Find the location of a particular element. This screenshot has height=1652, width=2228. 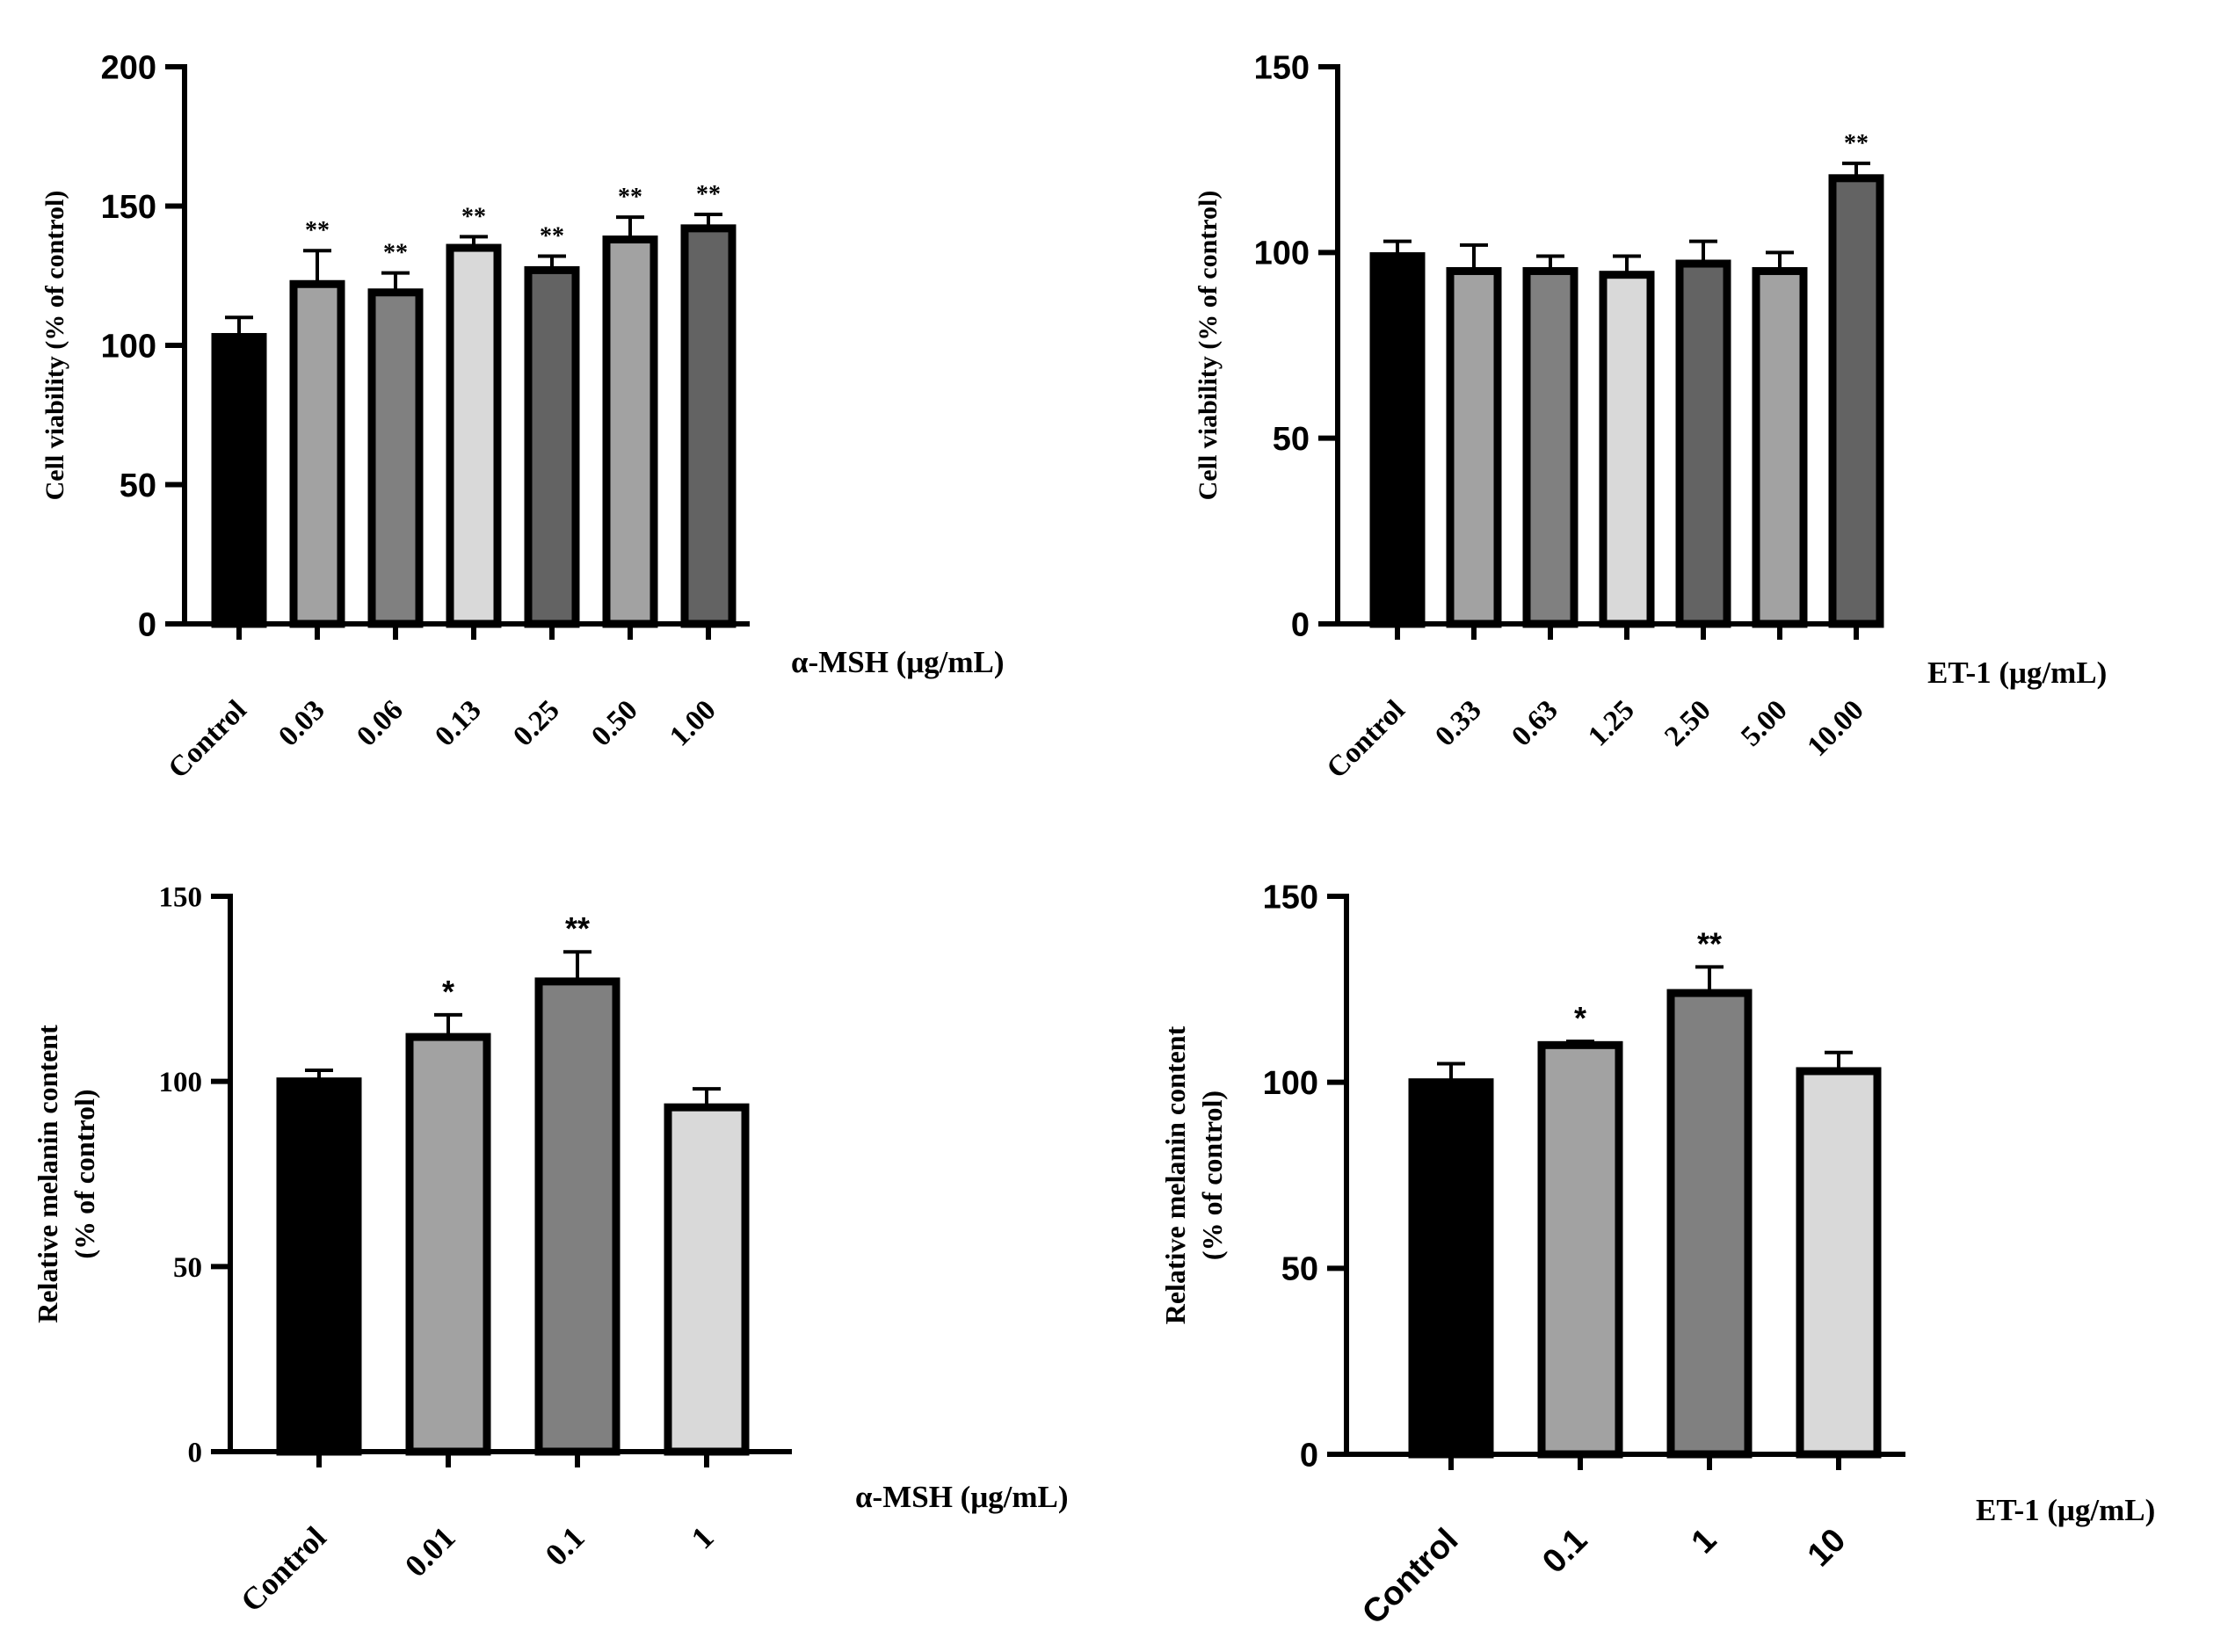

x-tick-label-6: 1.00 is located at coordinates (693, 723).